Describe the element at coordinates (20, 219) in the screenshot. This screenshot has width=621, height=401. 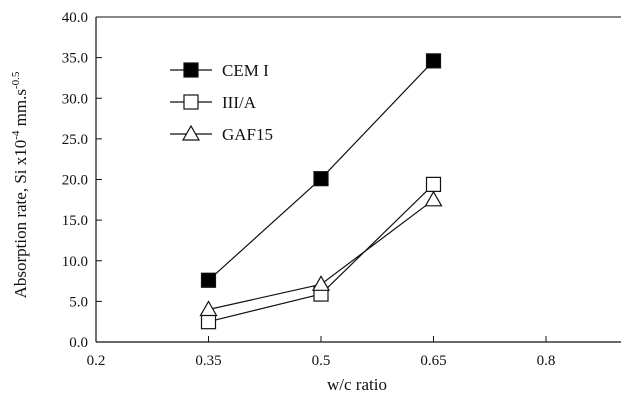
I see `y-axis-title-main: Absorption rate, Si x10` at that location.